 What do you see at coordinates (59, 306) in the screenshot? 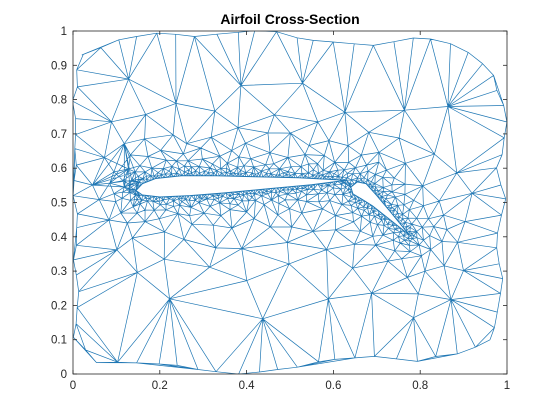
I see `y-tick-label: 0.2` at bounding box center [59, 306].